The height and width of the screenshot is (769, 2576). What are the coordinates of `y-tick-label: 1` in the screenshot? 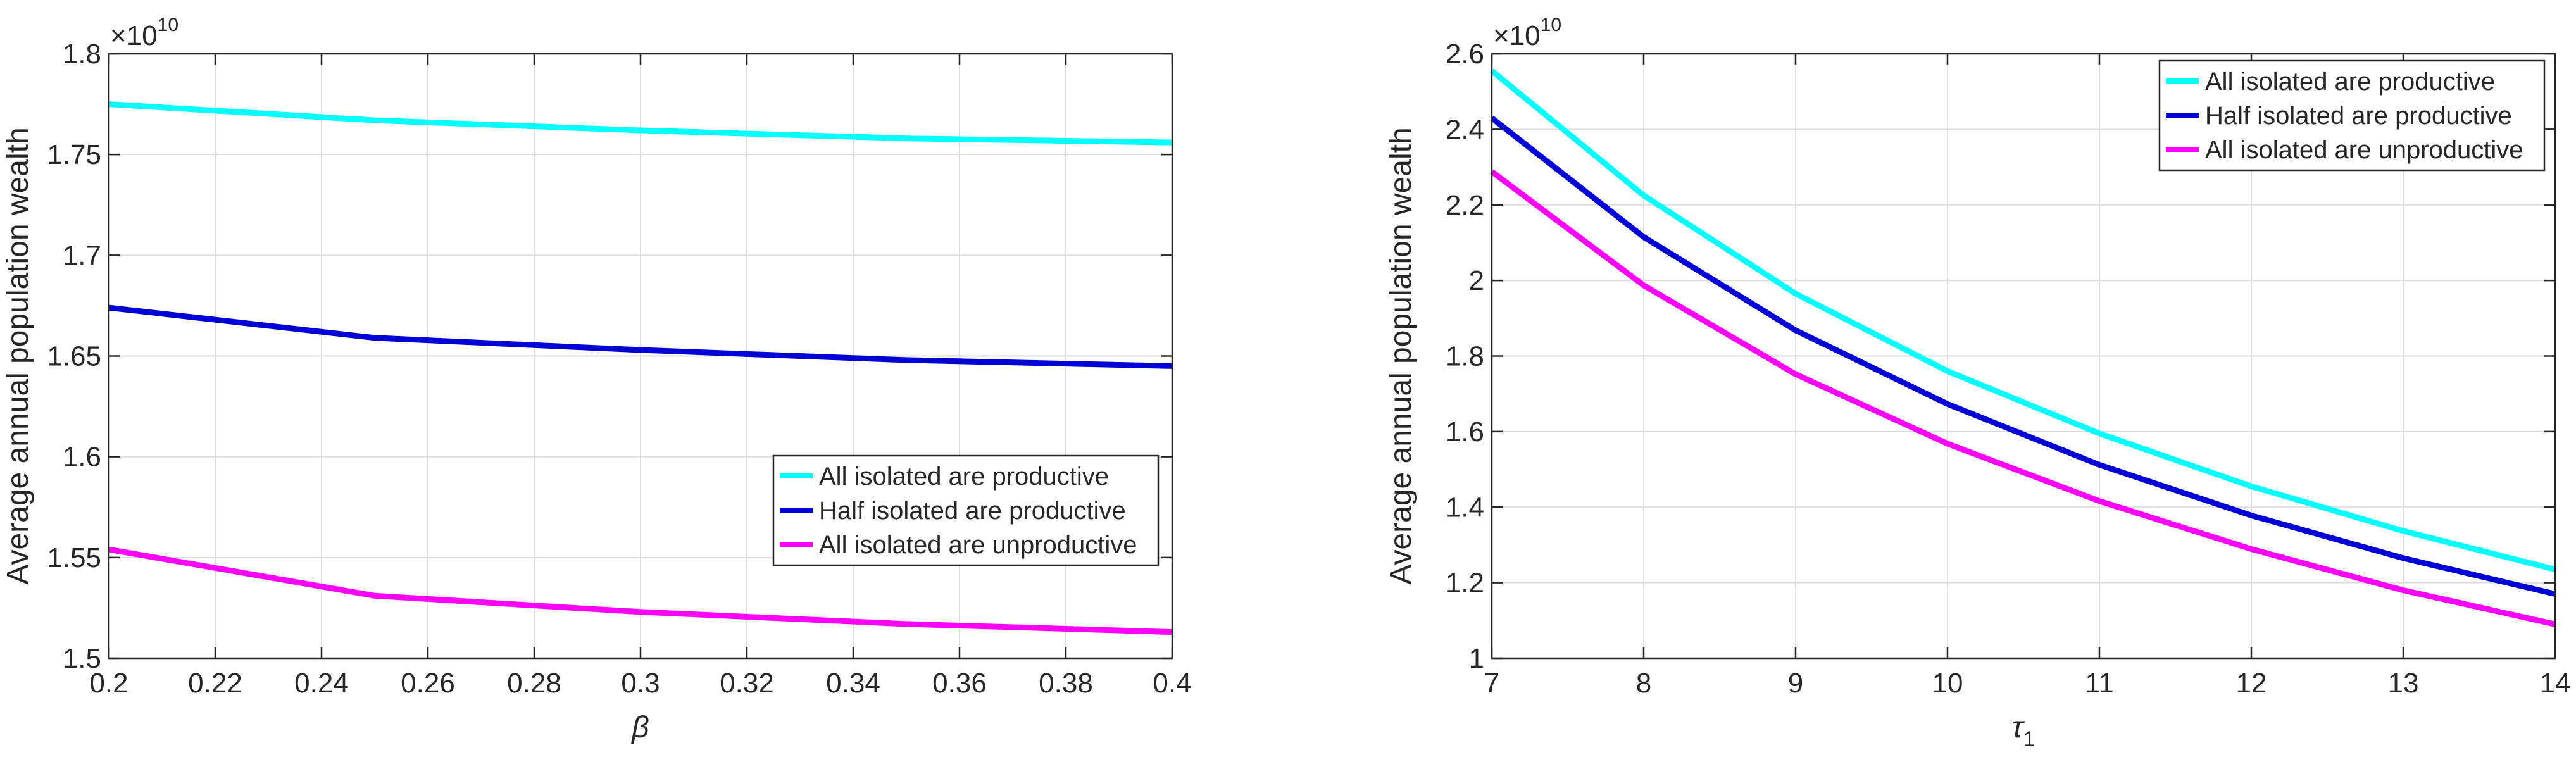 It's located at (1476, 659).